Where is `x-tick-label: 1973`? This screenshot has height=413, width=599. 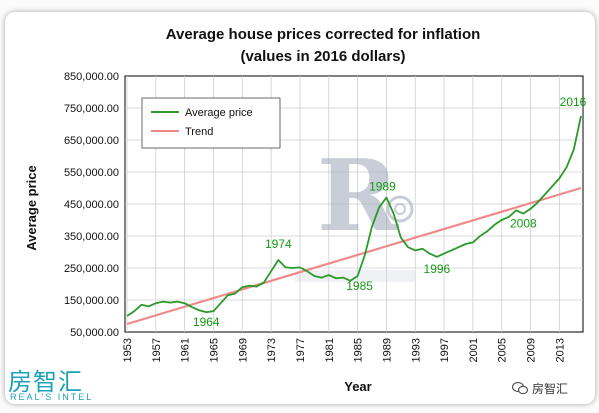 x-tick-label: 1973 is located at coordinates (272, 350).